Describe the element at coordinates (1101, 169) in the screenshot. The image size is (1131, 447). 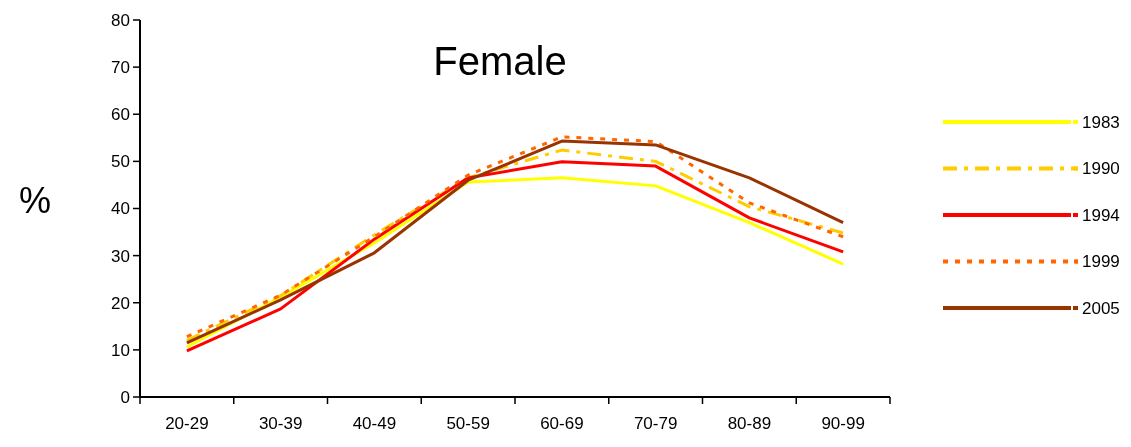
I see `legend-label: 1990` at that location.